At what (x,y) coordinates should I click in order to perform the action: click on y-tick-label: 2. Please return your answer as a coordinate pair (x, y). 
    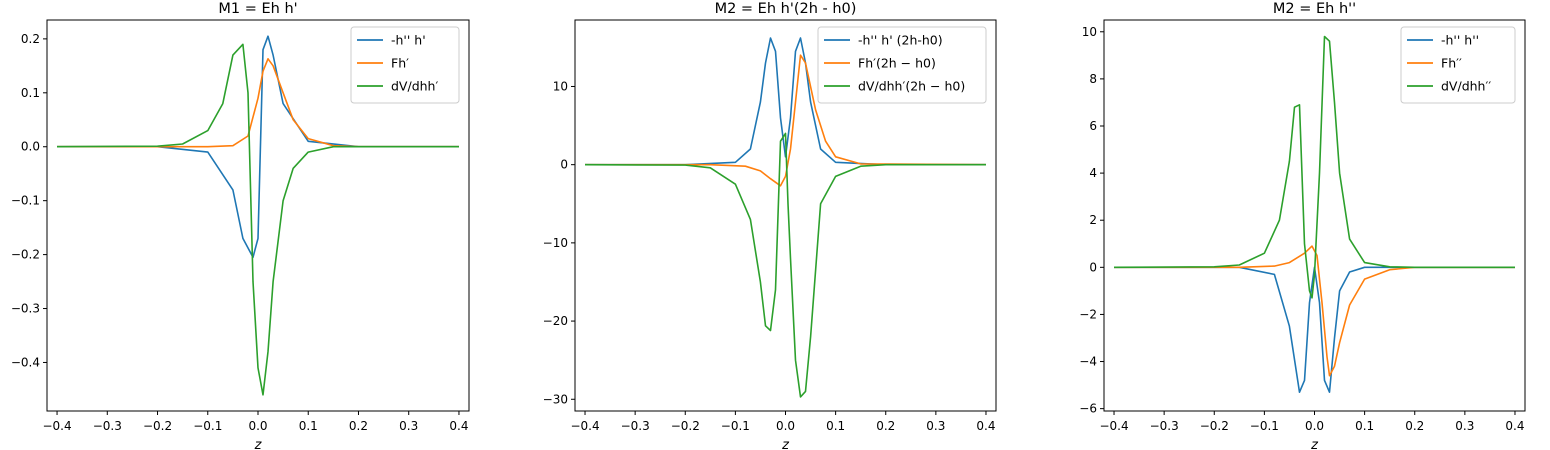
    Looking at the image, I should click on (1093, 220).